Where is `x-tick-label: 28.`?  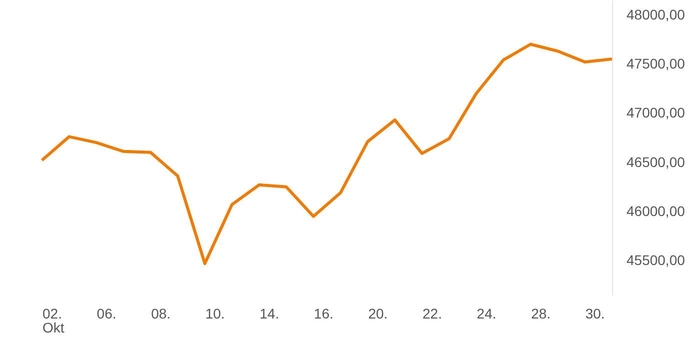 x-tick-label: 28. is located at coordinates (541, 314).